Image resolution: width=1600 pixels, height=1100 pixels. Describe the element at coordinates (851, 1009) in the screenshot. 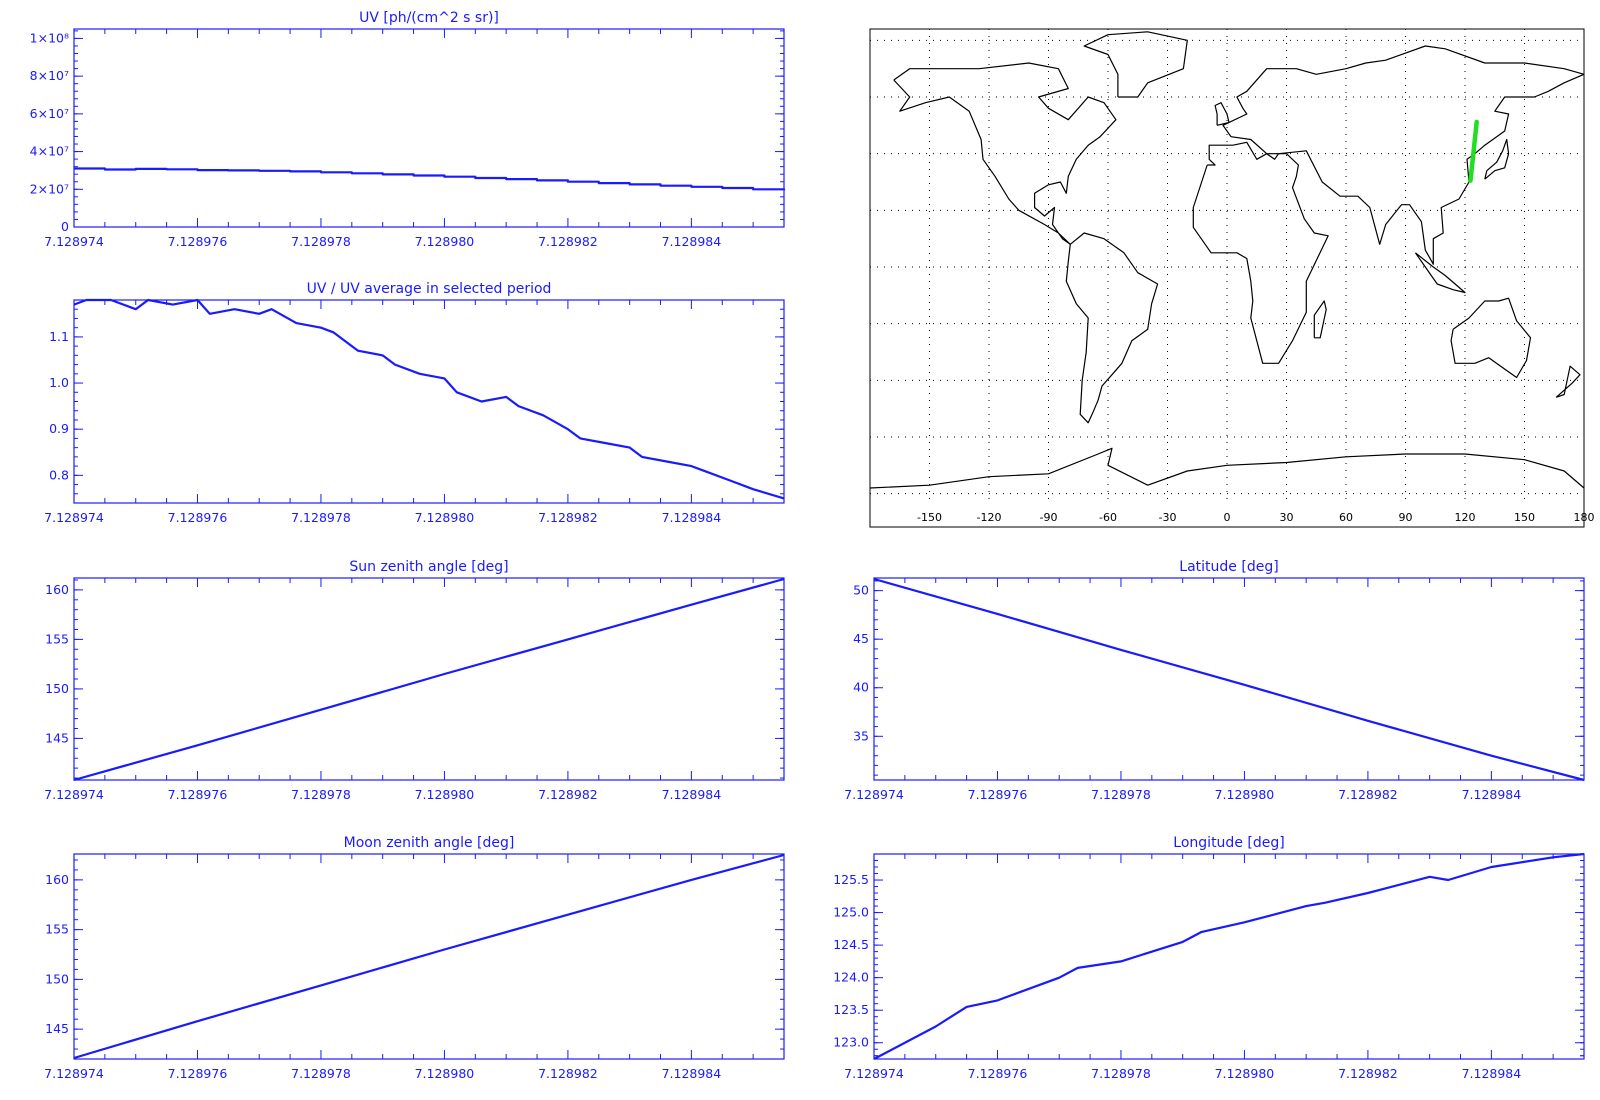

I see `y-tick-label: 123.5` at that location.